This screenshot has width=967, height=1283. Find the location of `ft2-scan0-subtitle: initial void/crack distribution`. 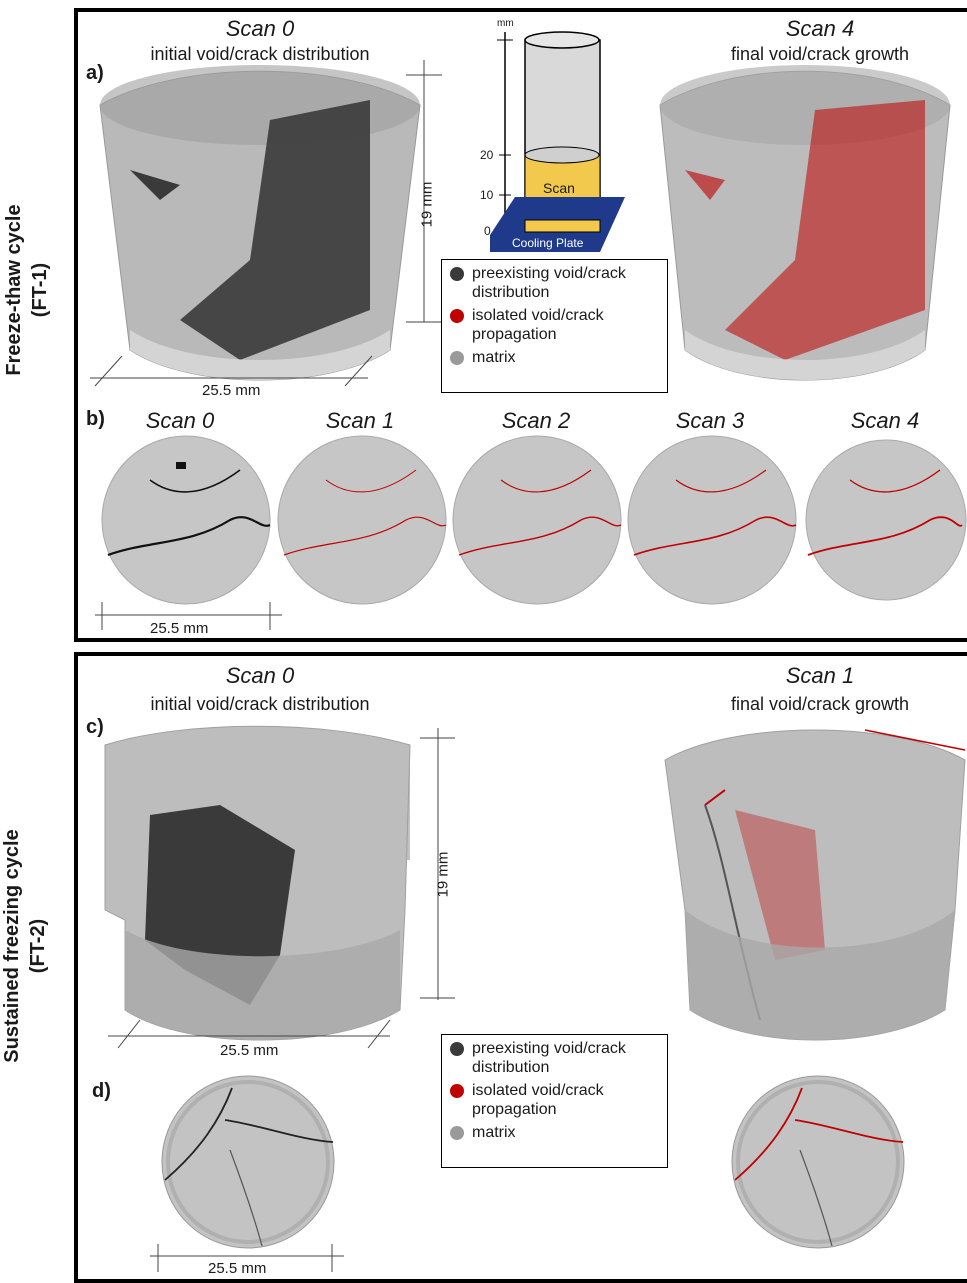

ft2-scan0-subtitle: initial void/crack distribution is located at coordinates (260, 704).